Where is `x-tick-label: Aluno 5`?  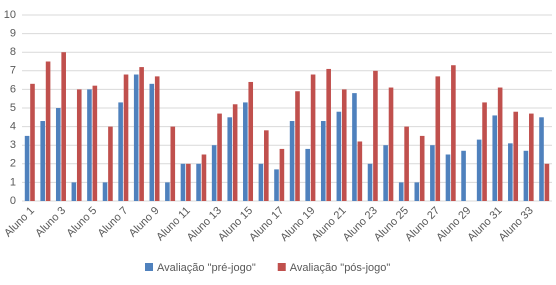
x-tick-label: Aluno 5 is located at coordinates (81, 222).